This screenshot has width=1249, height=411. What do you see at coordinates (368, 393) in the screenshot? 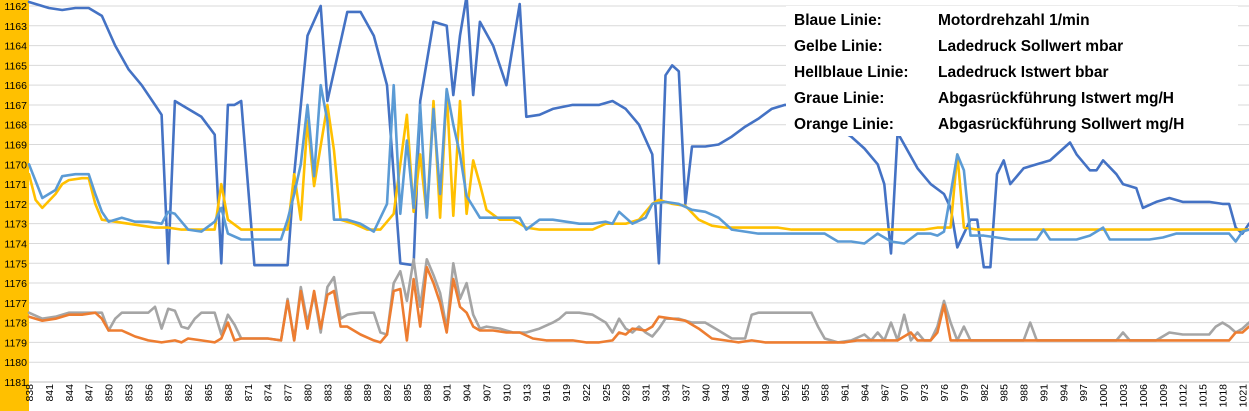
I see `x-tick-label: 889` at bounding box center [368, 393].